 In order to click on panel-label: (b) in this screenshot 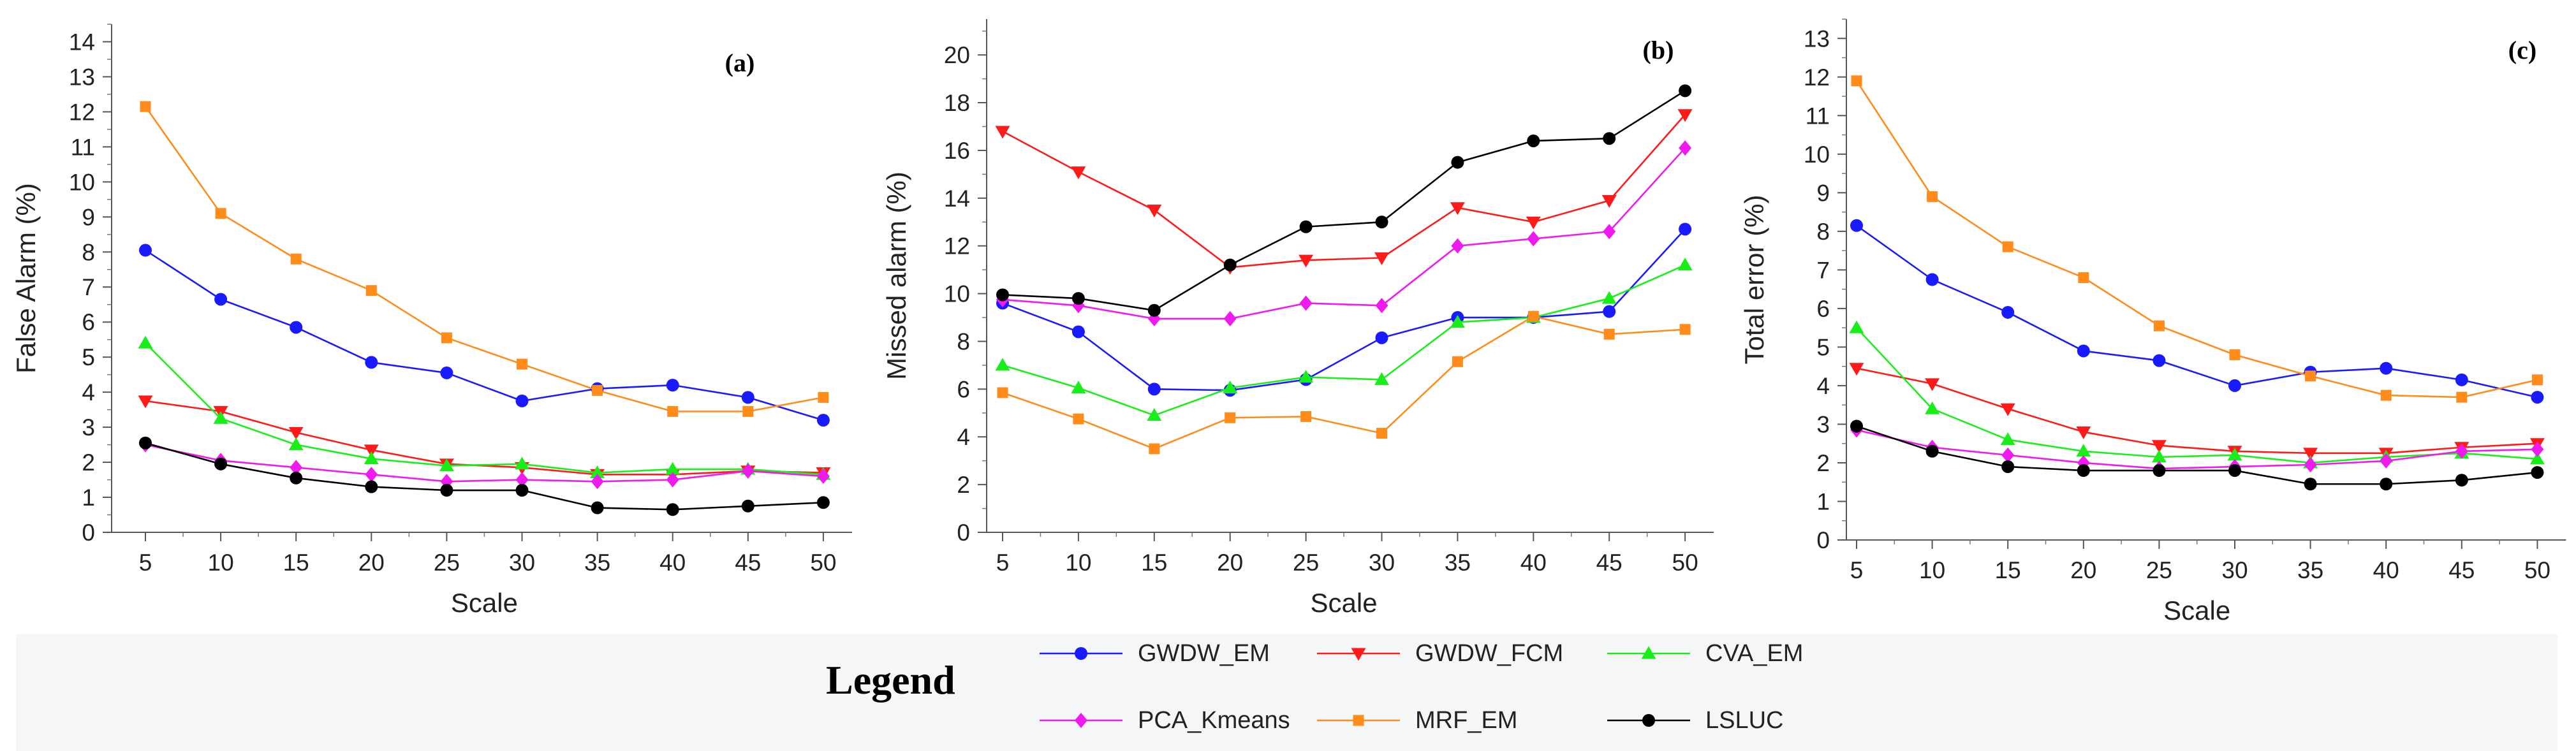, I will do `click(1658, 50)`.